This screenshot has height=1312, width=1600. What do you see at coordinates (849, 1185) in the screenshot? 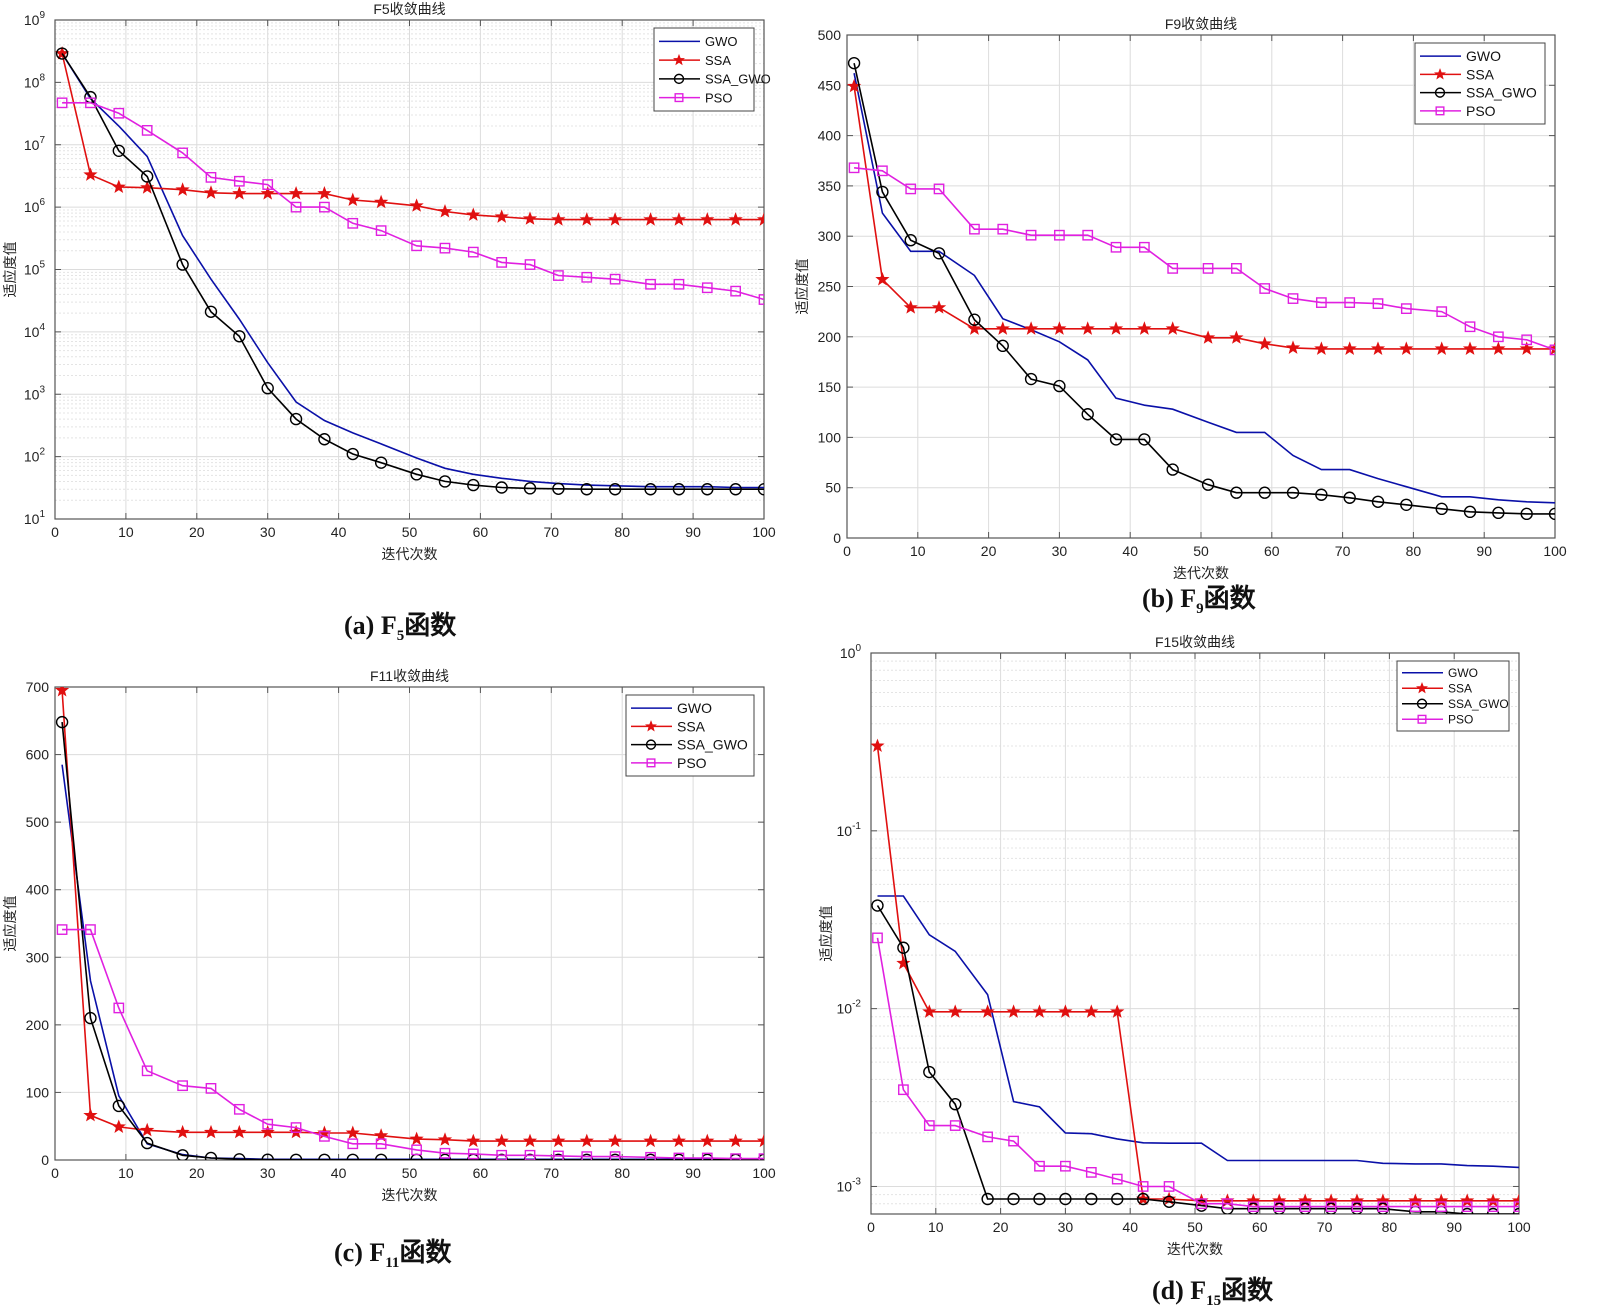
I see `y-tick-label: 10⁻³` at bounding box center [849, 1185].